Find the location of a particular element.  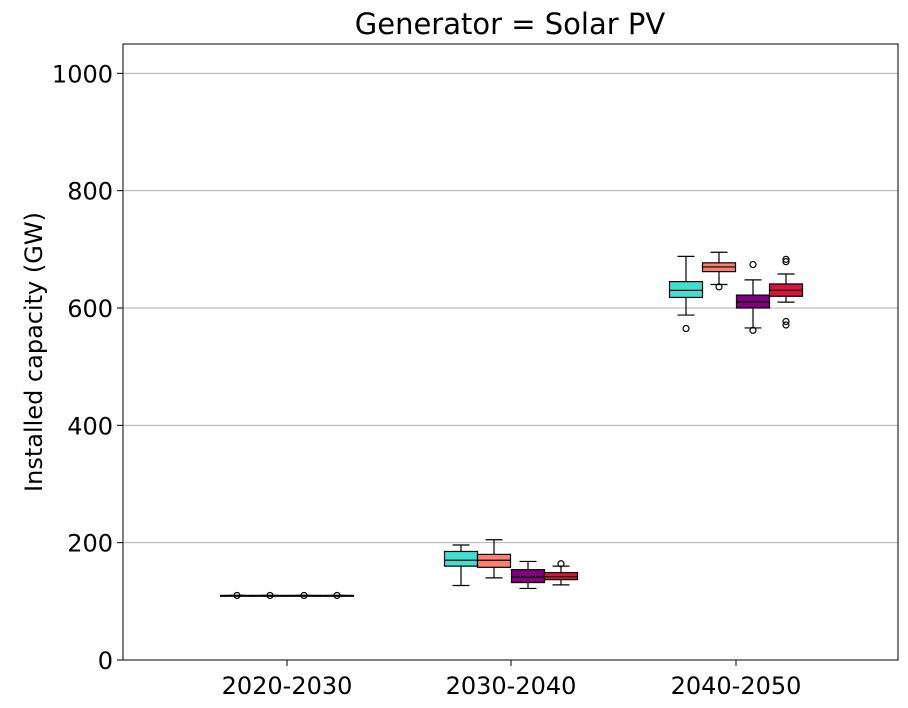

y-tick-label: 800 is located at coordinates (90, 192).